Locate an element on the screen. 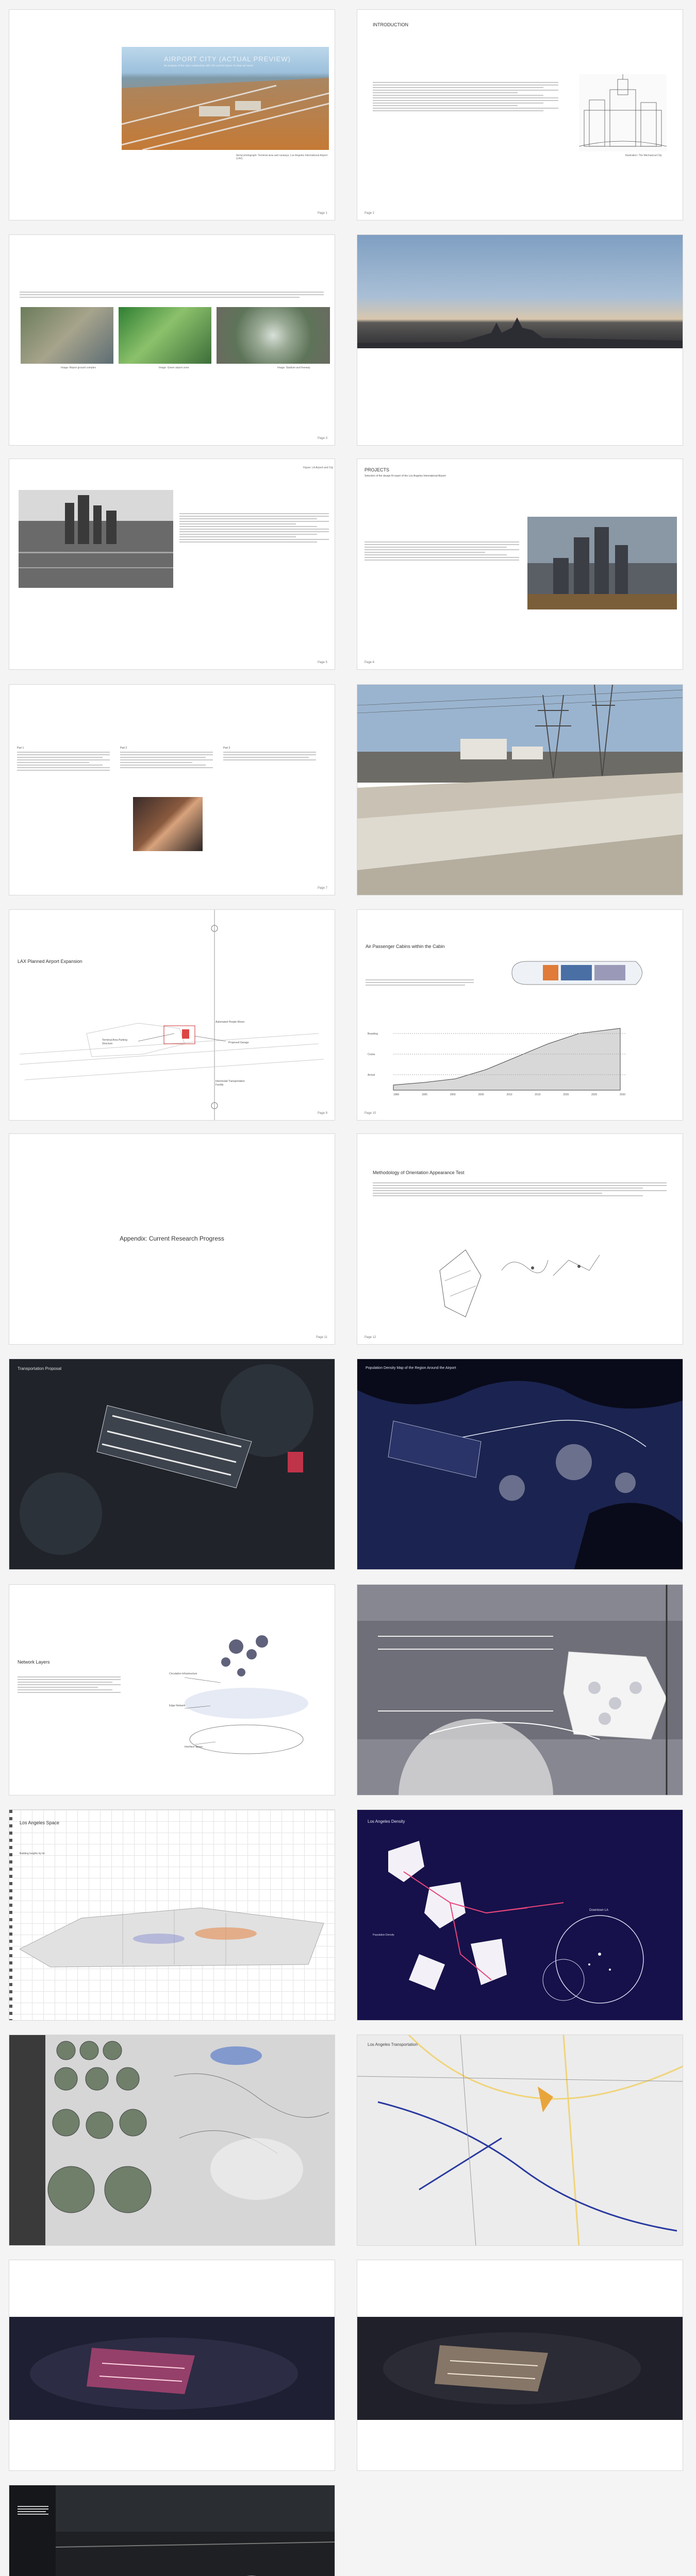 This screenshot has width=696, height=2576. axis-tick: 2030 is located at coordinates (622, 1094).